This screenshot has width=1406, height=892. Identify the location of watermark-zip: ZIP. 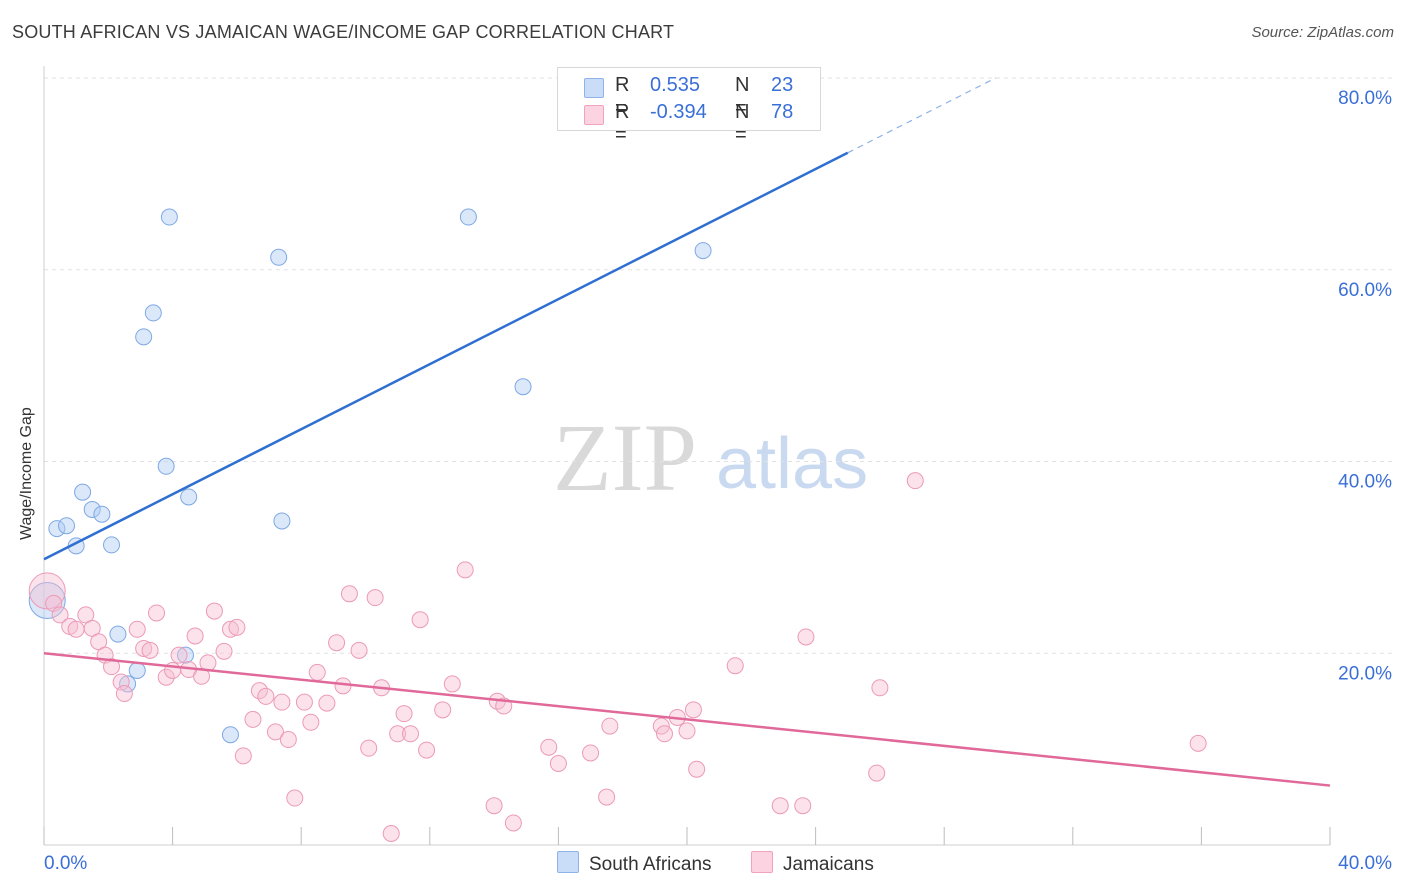
(625, 457).